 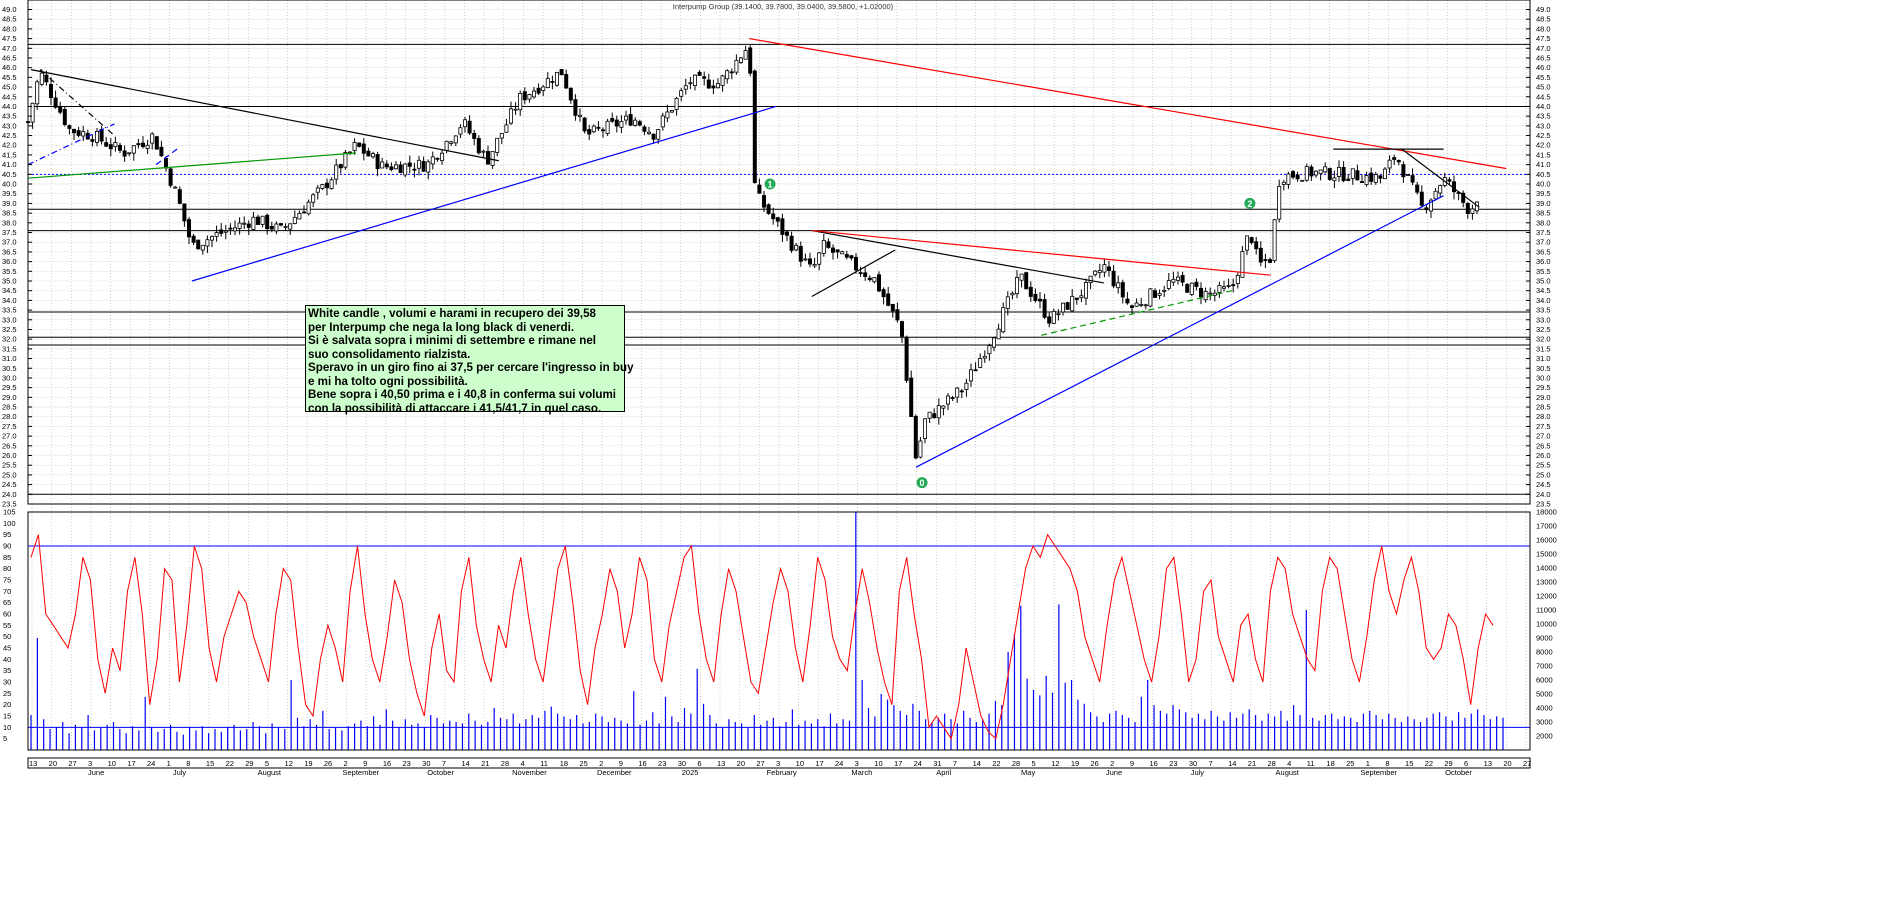 What do you see at coordinates (1527, 763) in the screenshot?
I see `x-day-label: 27` at bounding box center [1527, 763].